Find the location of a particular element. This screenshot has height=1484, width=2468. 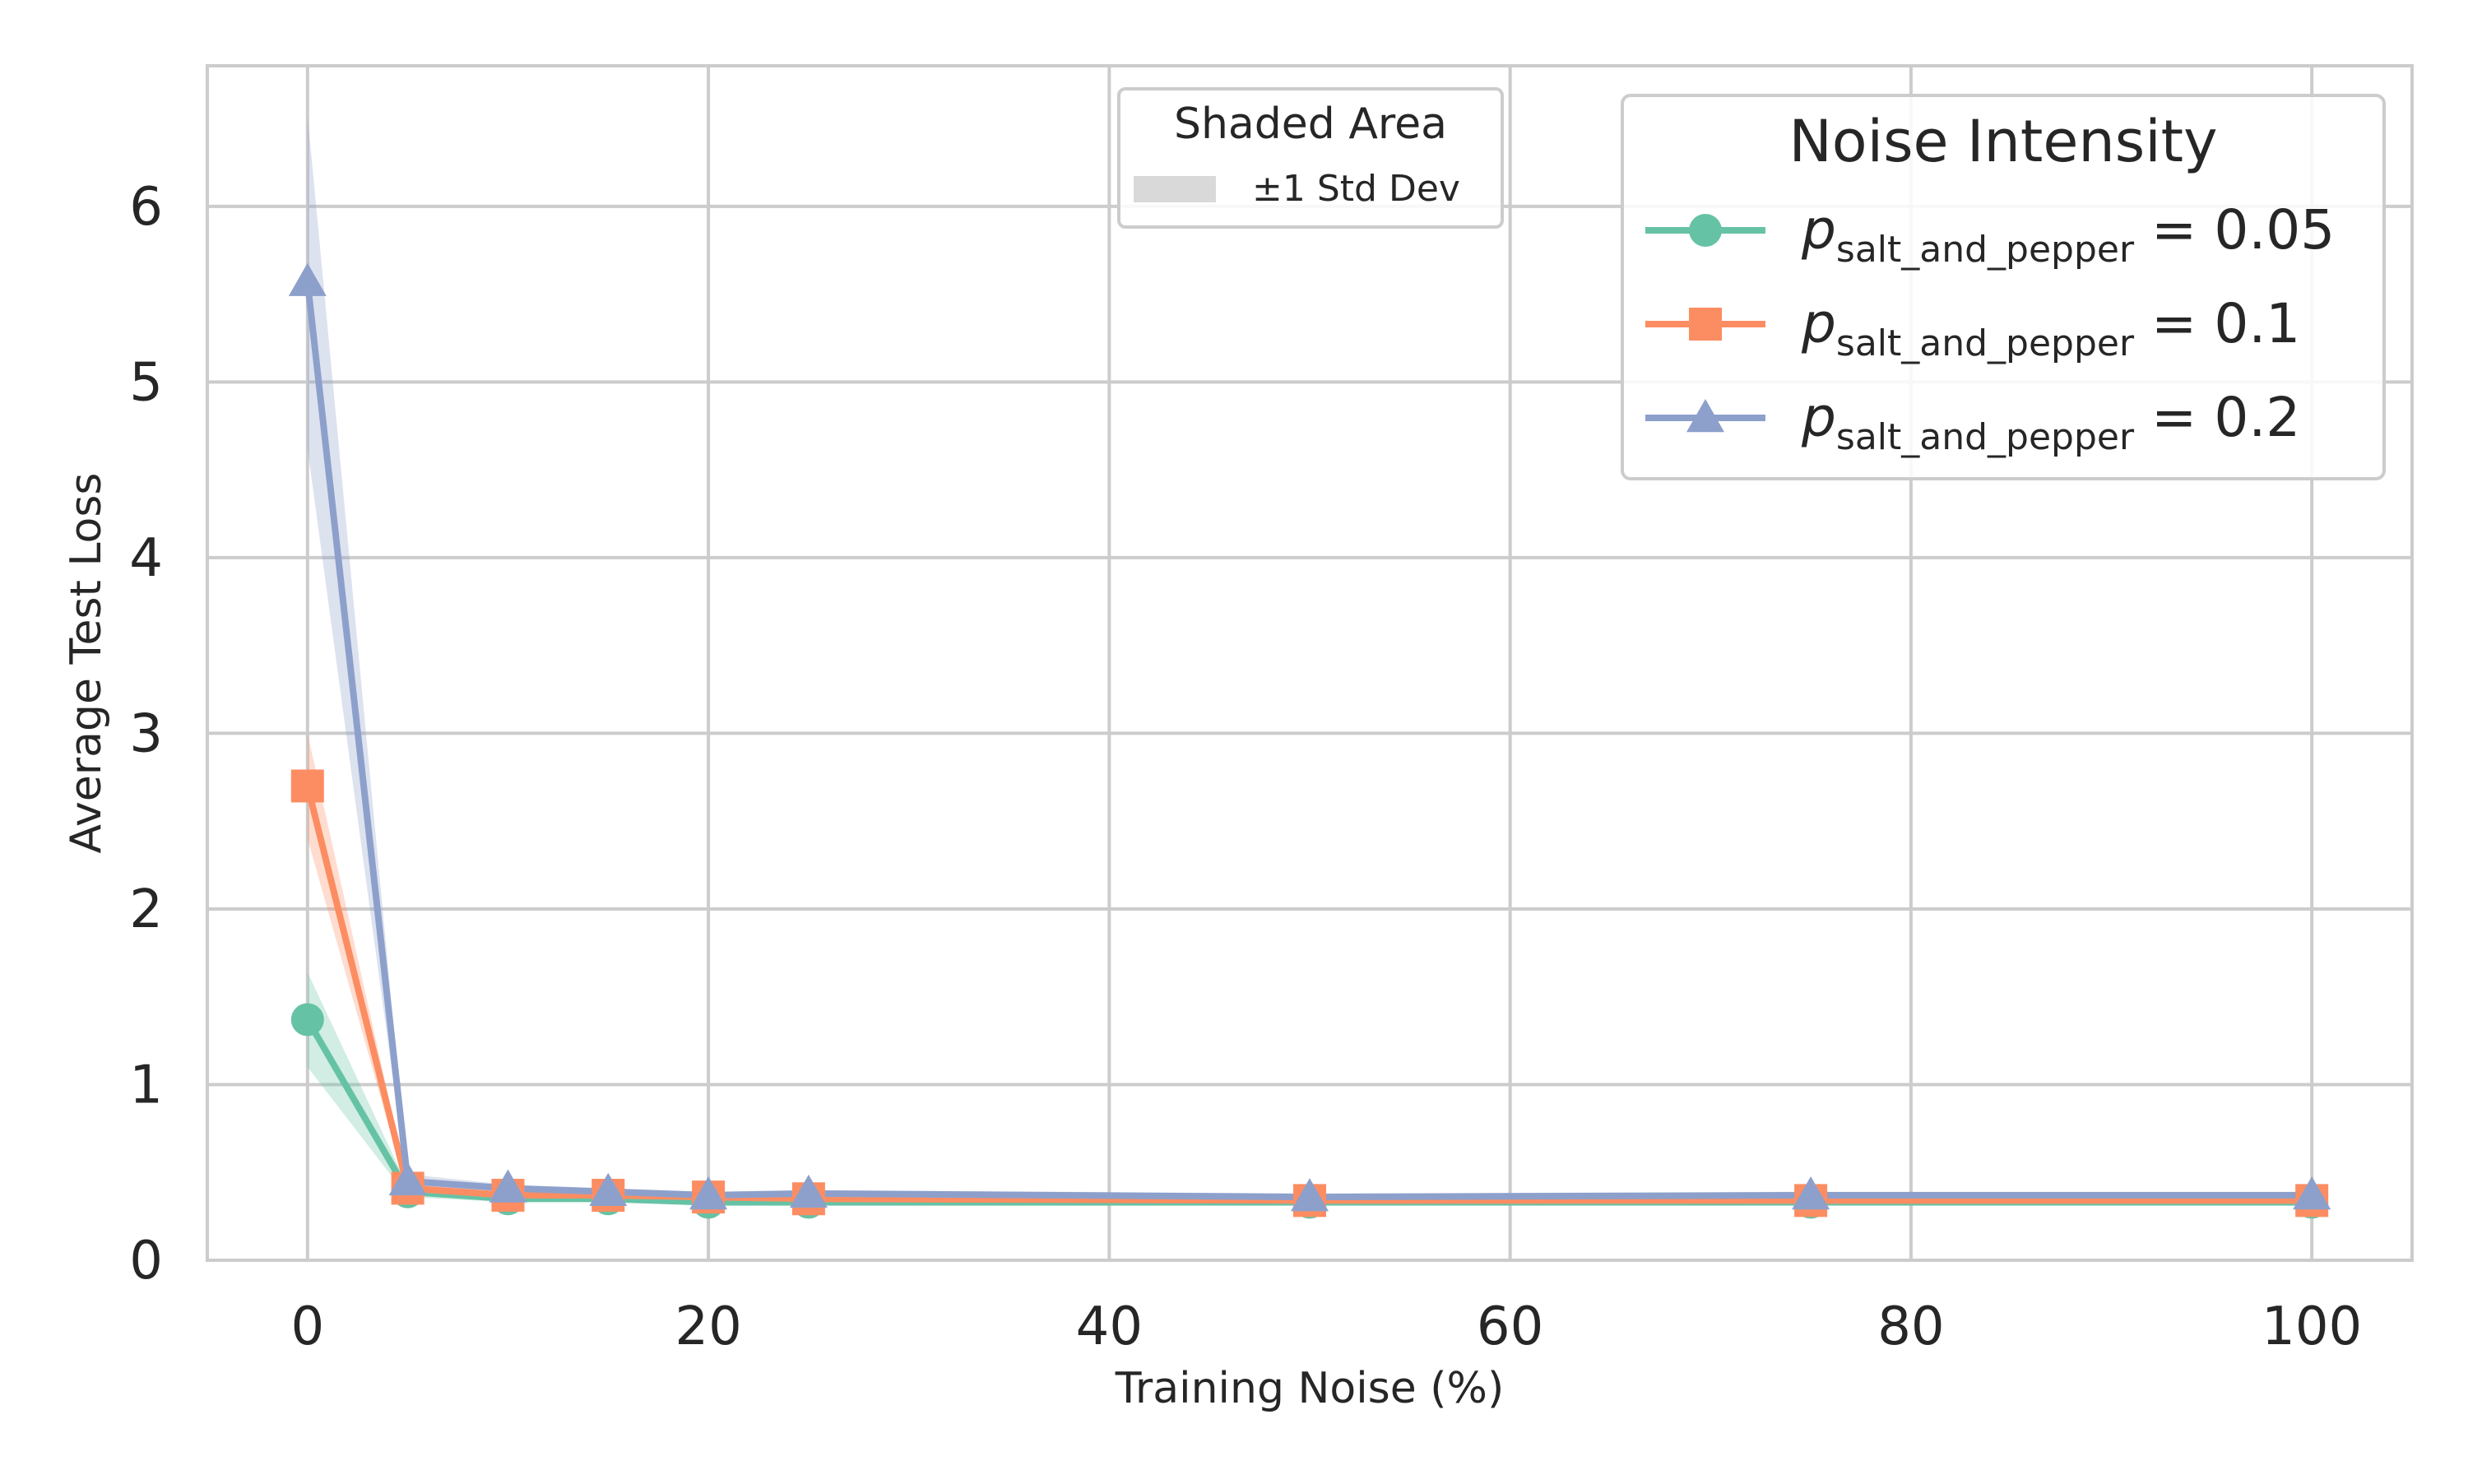

series-legend-frame is located at coordinates (2003, 287).